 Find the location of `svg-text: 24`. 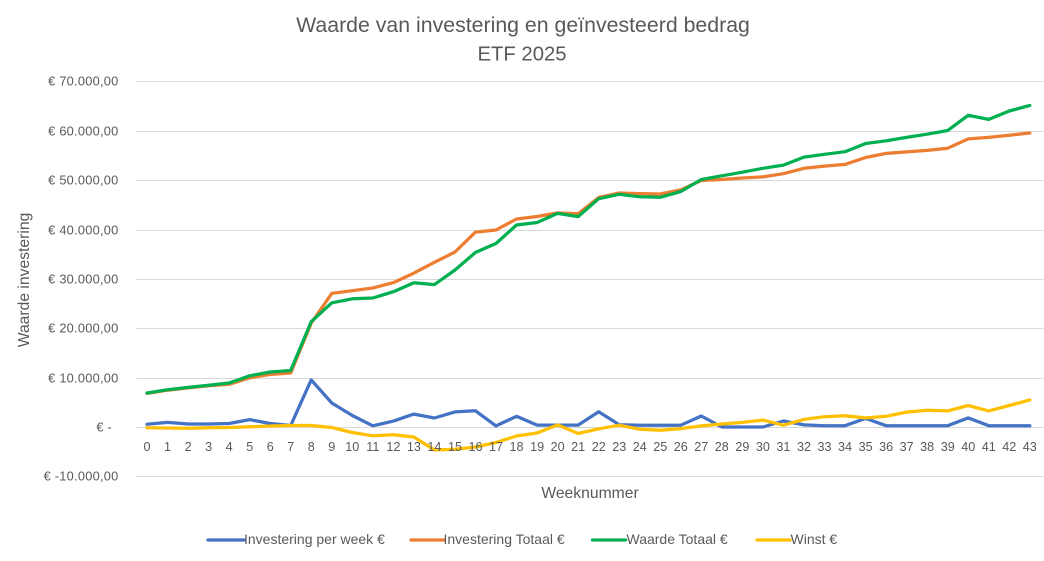

svg-text: 24 is located at coordinates (640, 447).